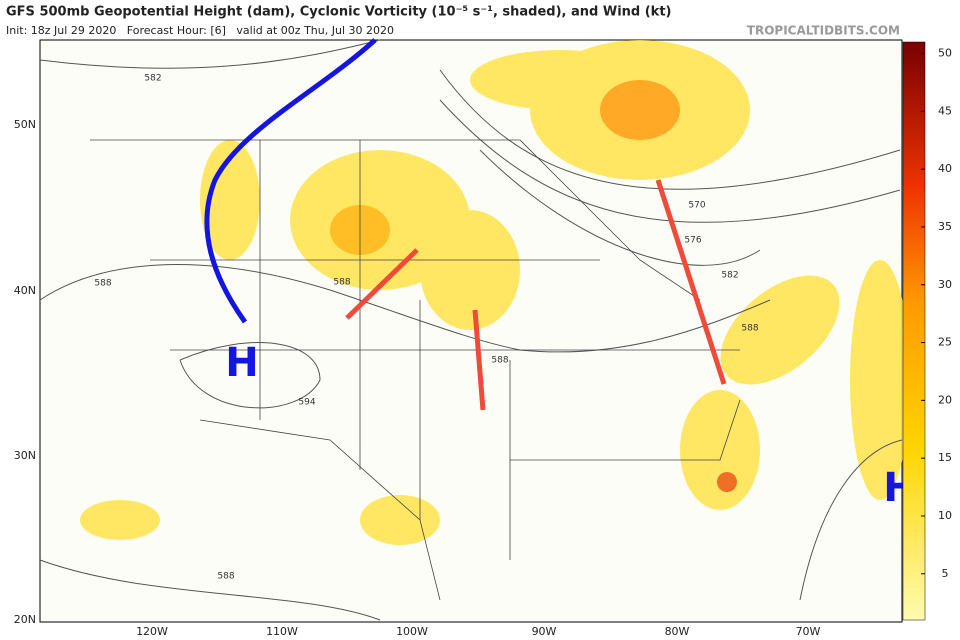 The width and height of the screenshot is (960, 640). What do you see at coordinates (282, 631) in the screenshot?
I see `lon-label: 110W` at bounding box center [282, 631].